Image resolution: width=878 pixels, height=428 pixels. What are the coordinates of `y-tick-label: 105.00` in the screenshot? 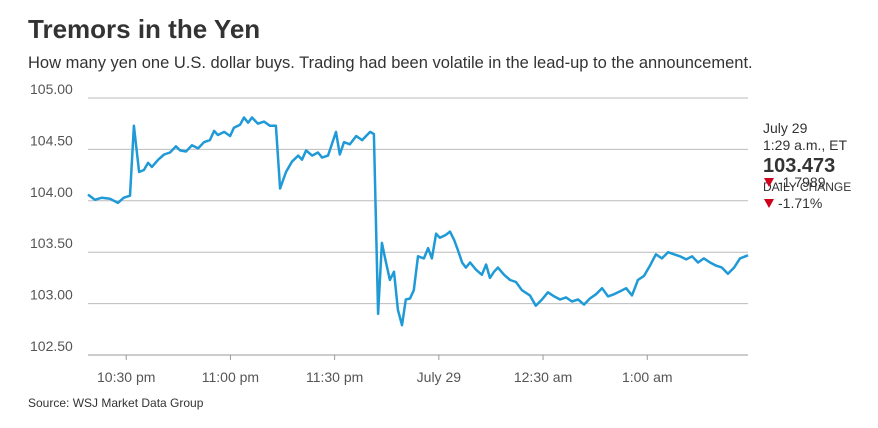 It's located at (51, 89).